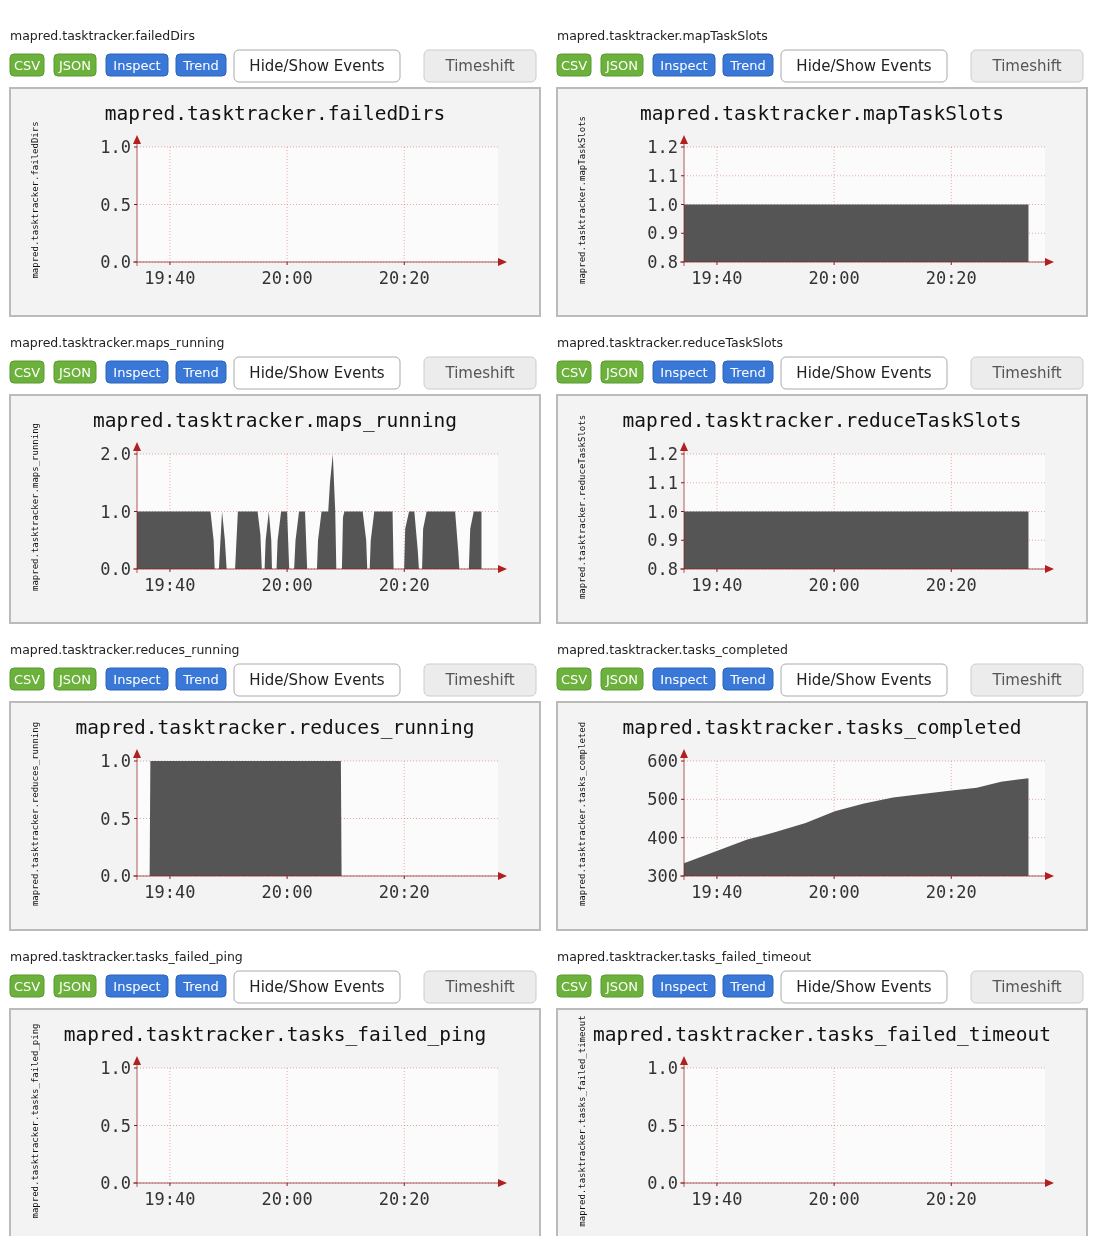 This screenshot has height=1236, width=1102. I want to click on chart-title: mapred.tasktracker.reduces_running, so click(275, 727).